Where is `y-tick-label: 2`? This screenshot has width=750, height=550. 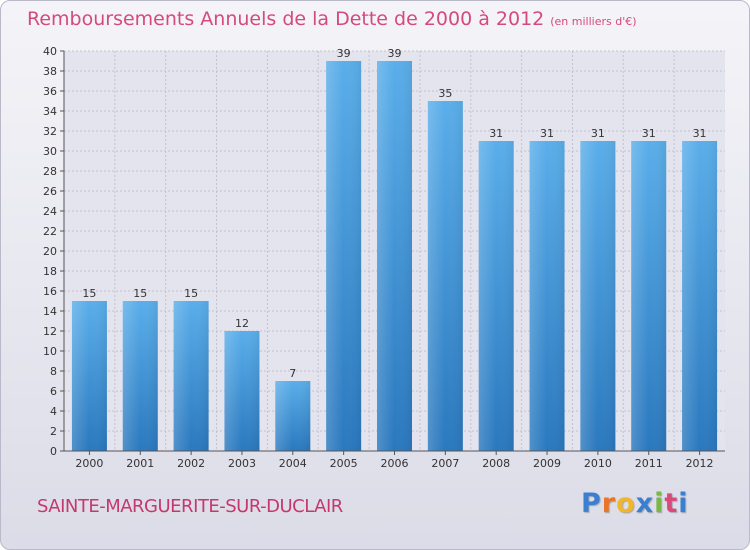
y-tick-label: 2 is located at coordinates (53, 431).